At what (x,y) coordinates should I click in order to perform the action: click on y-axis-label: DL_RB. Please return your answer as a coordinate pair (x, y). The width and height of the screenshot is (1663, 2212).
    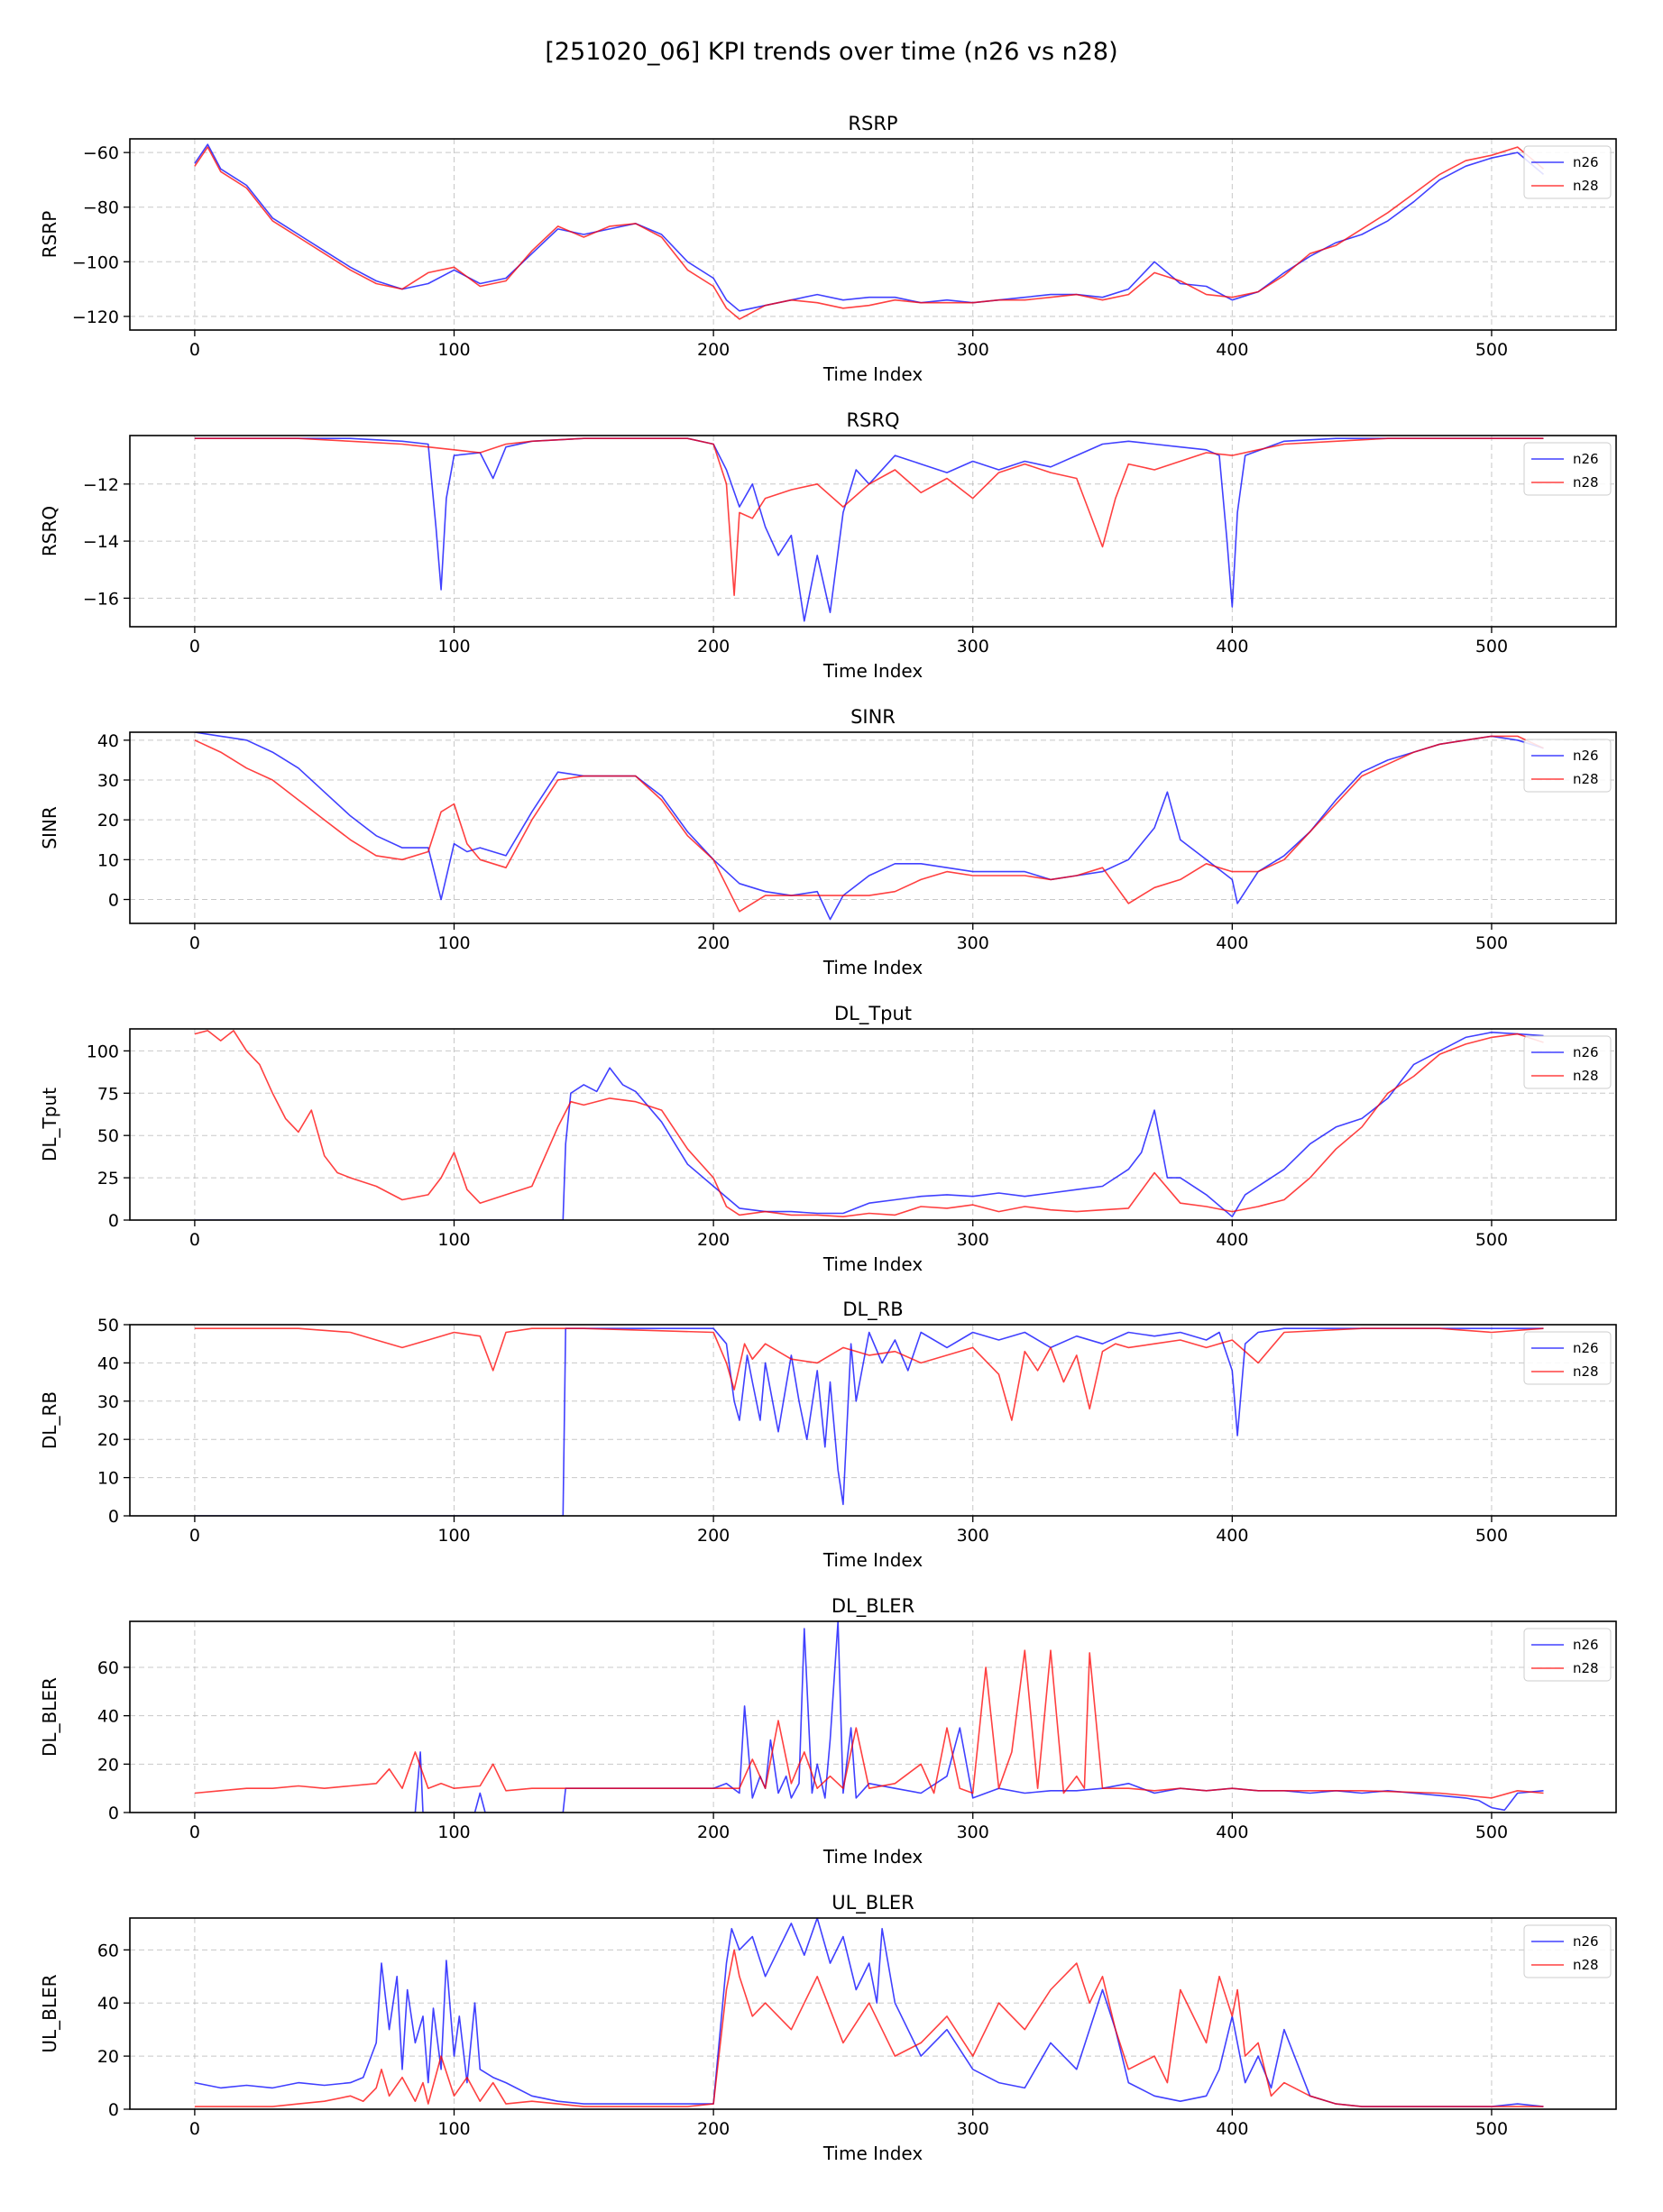
    Looking at the image, I should click on (49, 1420).